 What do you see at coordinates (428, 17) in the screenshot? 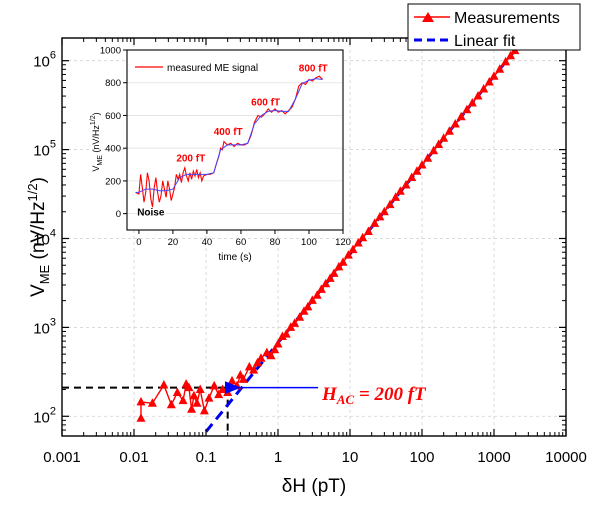
I see `legend-measurements-marker` at bounding box center [428, 17].